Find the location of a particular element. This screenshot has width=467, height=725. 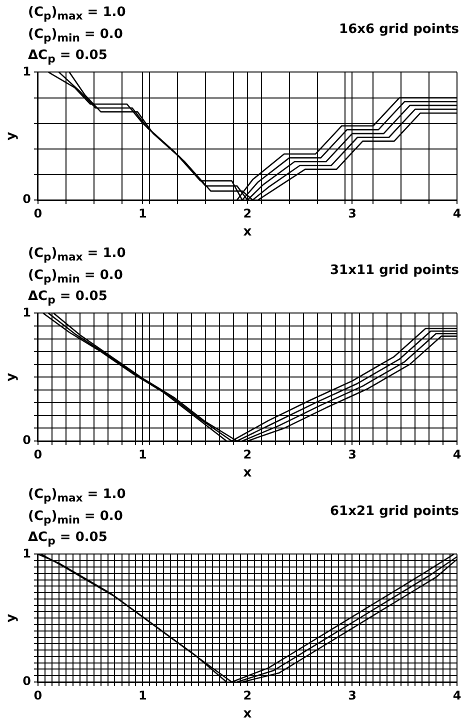

chart-title: 16x6 grid points is located at coordinates (399, 29).